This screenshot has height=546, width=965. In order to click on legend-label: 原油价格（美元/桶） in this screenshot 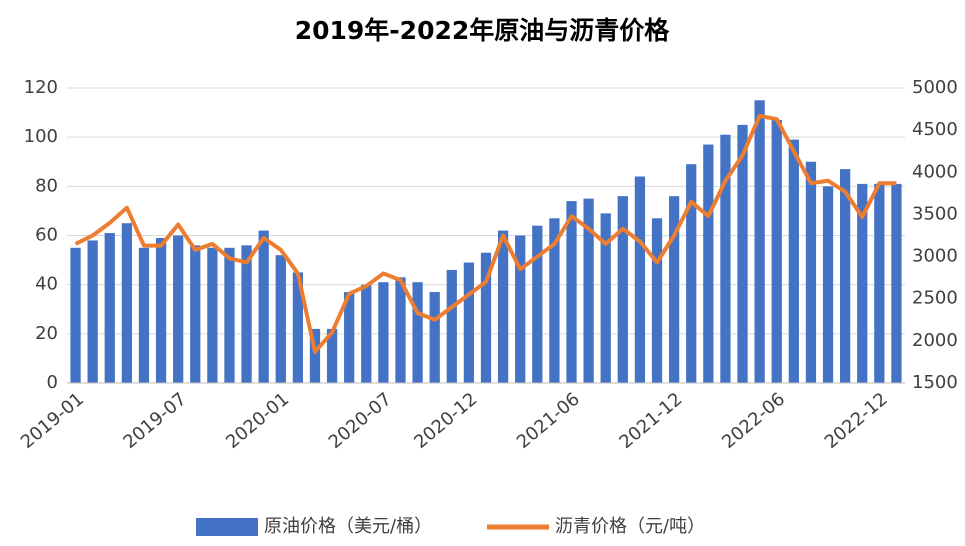, I will do `click(348, 526)`.